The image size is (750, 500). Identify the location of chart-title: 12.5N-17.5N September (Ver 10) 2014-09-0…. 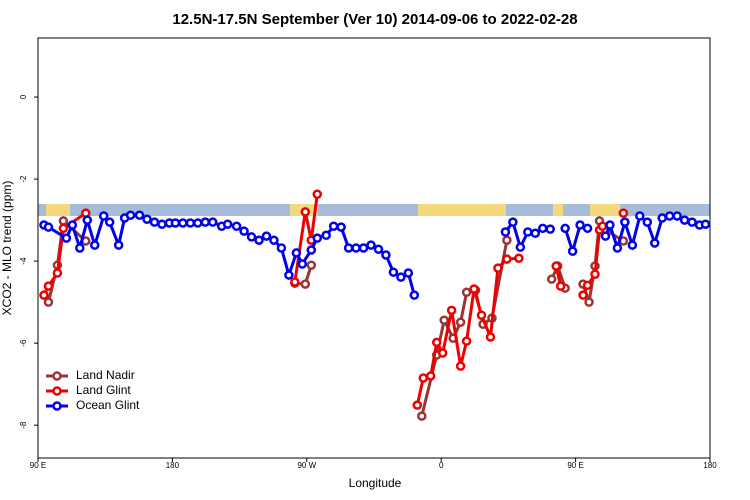
(374, 19).